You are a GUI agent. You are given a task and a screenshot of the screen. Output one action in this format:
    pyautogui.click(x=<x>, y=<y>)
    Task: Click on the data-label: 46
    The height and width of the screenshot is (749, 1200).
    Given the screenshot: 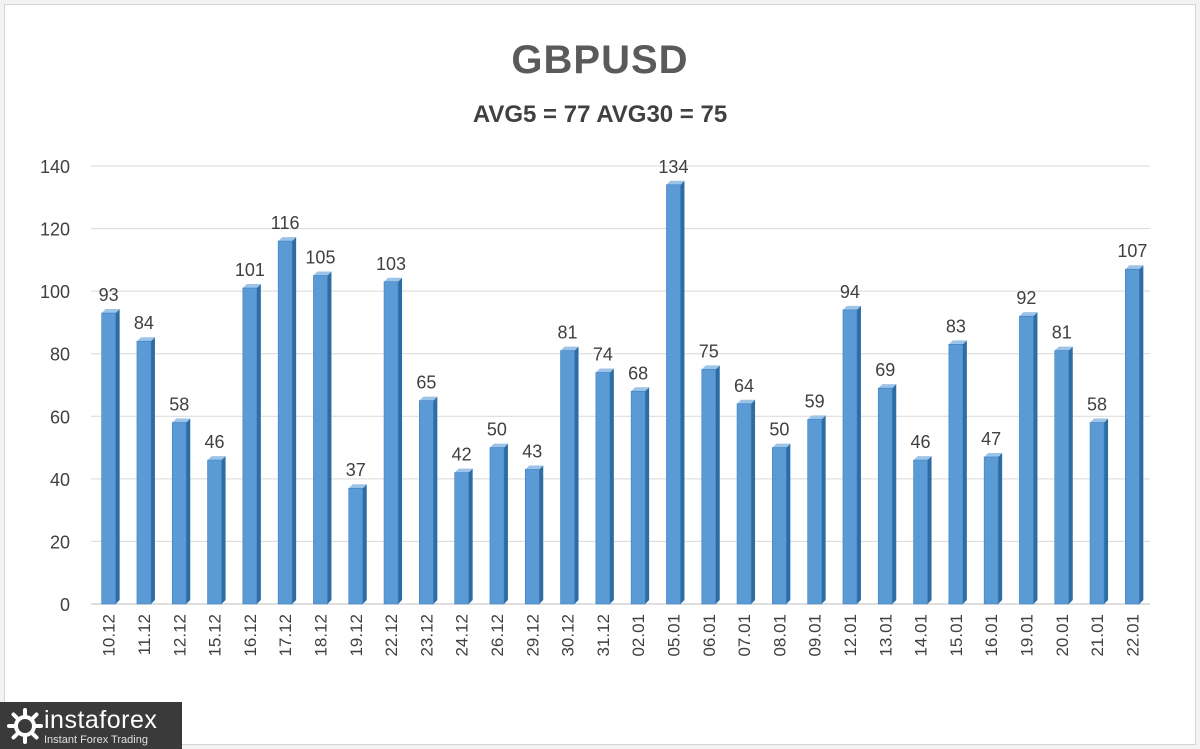 What is the action you would take?
    pyautogui.click(x=215, y=442)
    